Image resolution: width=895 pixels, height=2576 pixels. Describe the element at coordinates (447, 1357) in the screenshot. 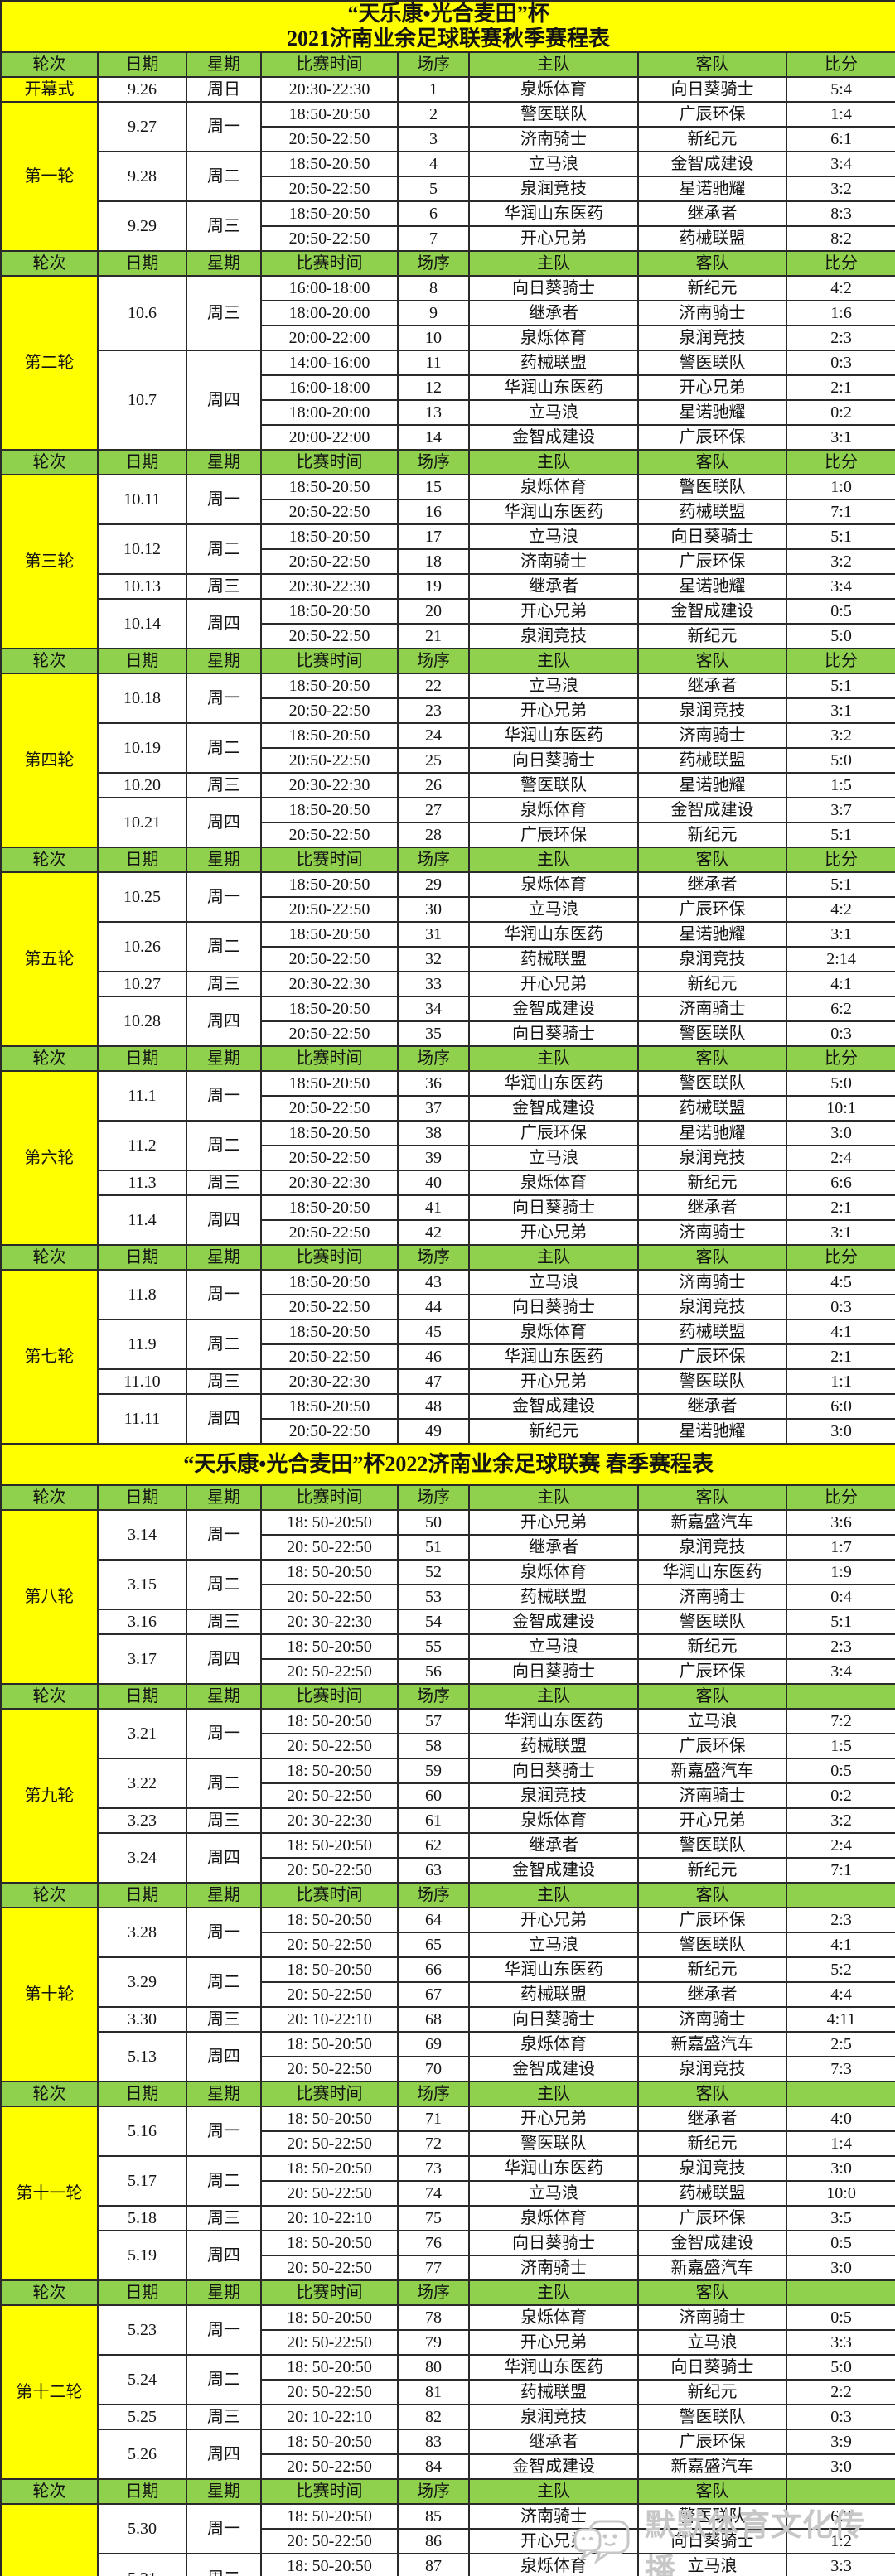

I see `match-row: 第七轮 11.8 周一 18:50-20:50 43 立马浪 济南骑士 4:5` at that location.